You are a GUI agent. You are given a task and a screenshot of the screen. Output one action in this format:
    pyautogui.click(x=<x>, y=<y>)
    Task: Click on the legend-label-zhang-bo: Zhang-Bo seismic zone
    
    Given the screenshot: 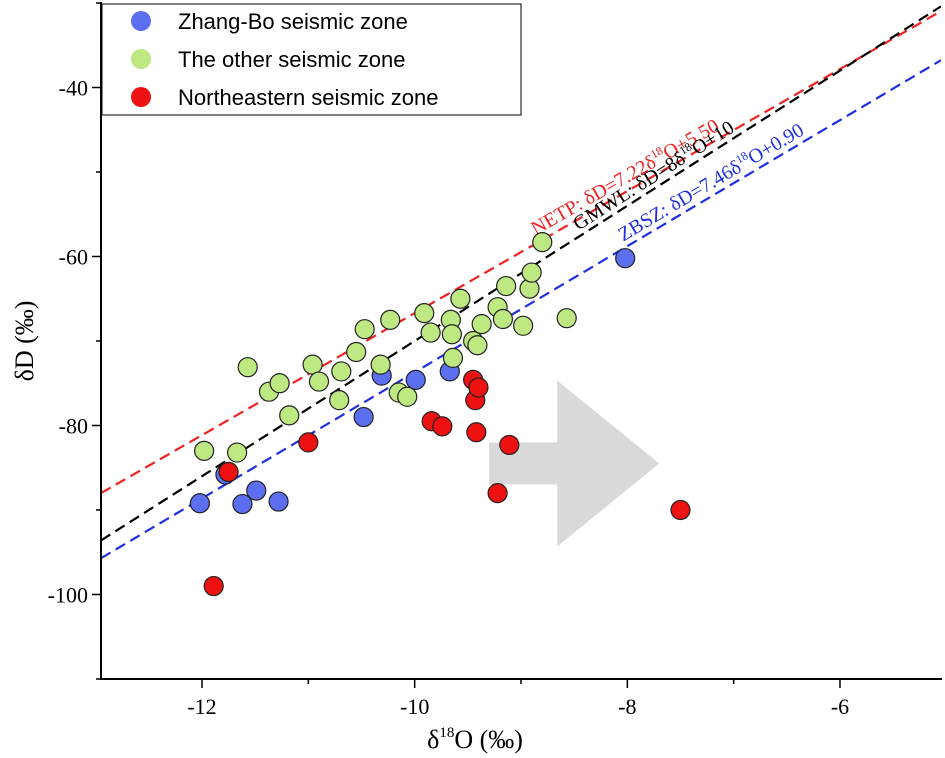 What is the action you would take?
    pyautogui.click(x=293, y=21)
    